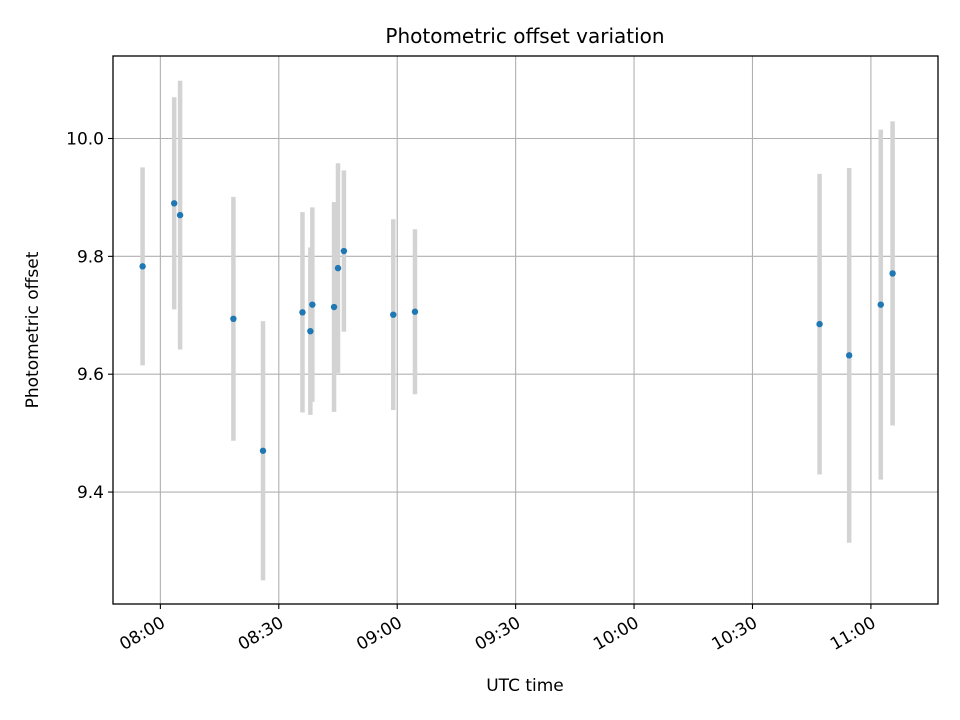  What do you see at coordinates (90, 375) in the screenshot?
I see `y-tick-label: 9.6` at bounding box center [90, 375].